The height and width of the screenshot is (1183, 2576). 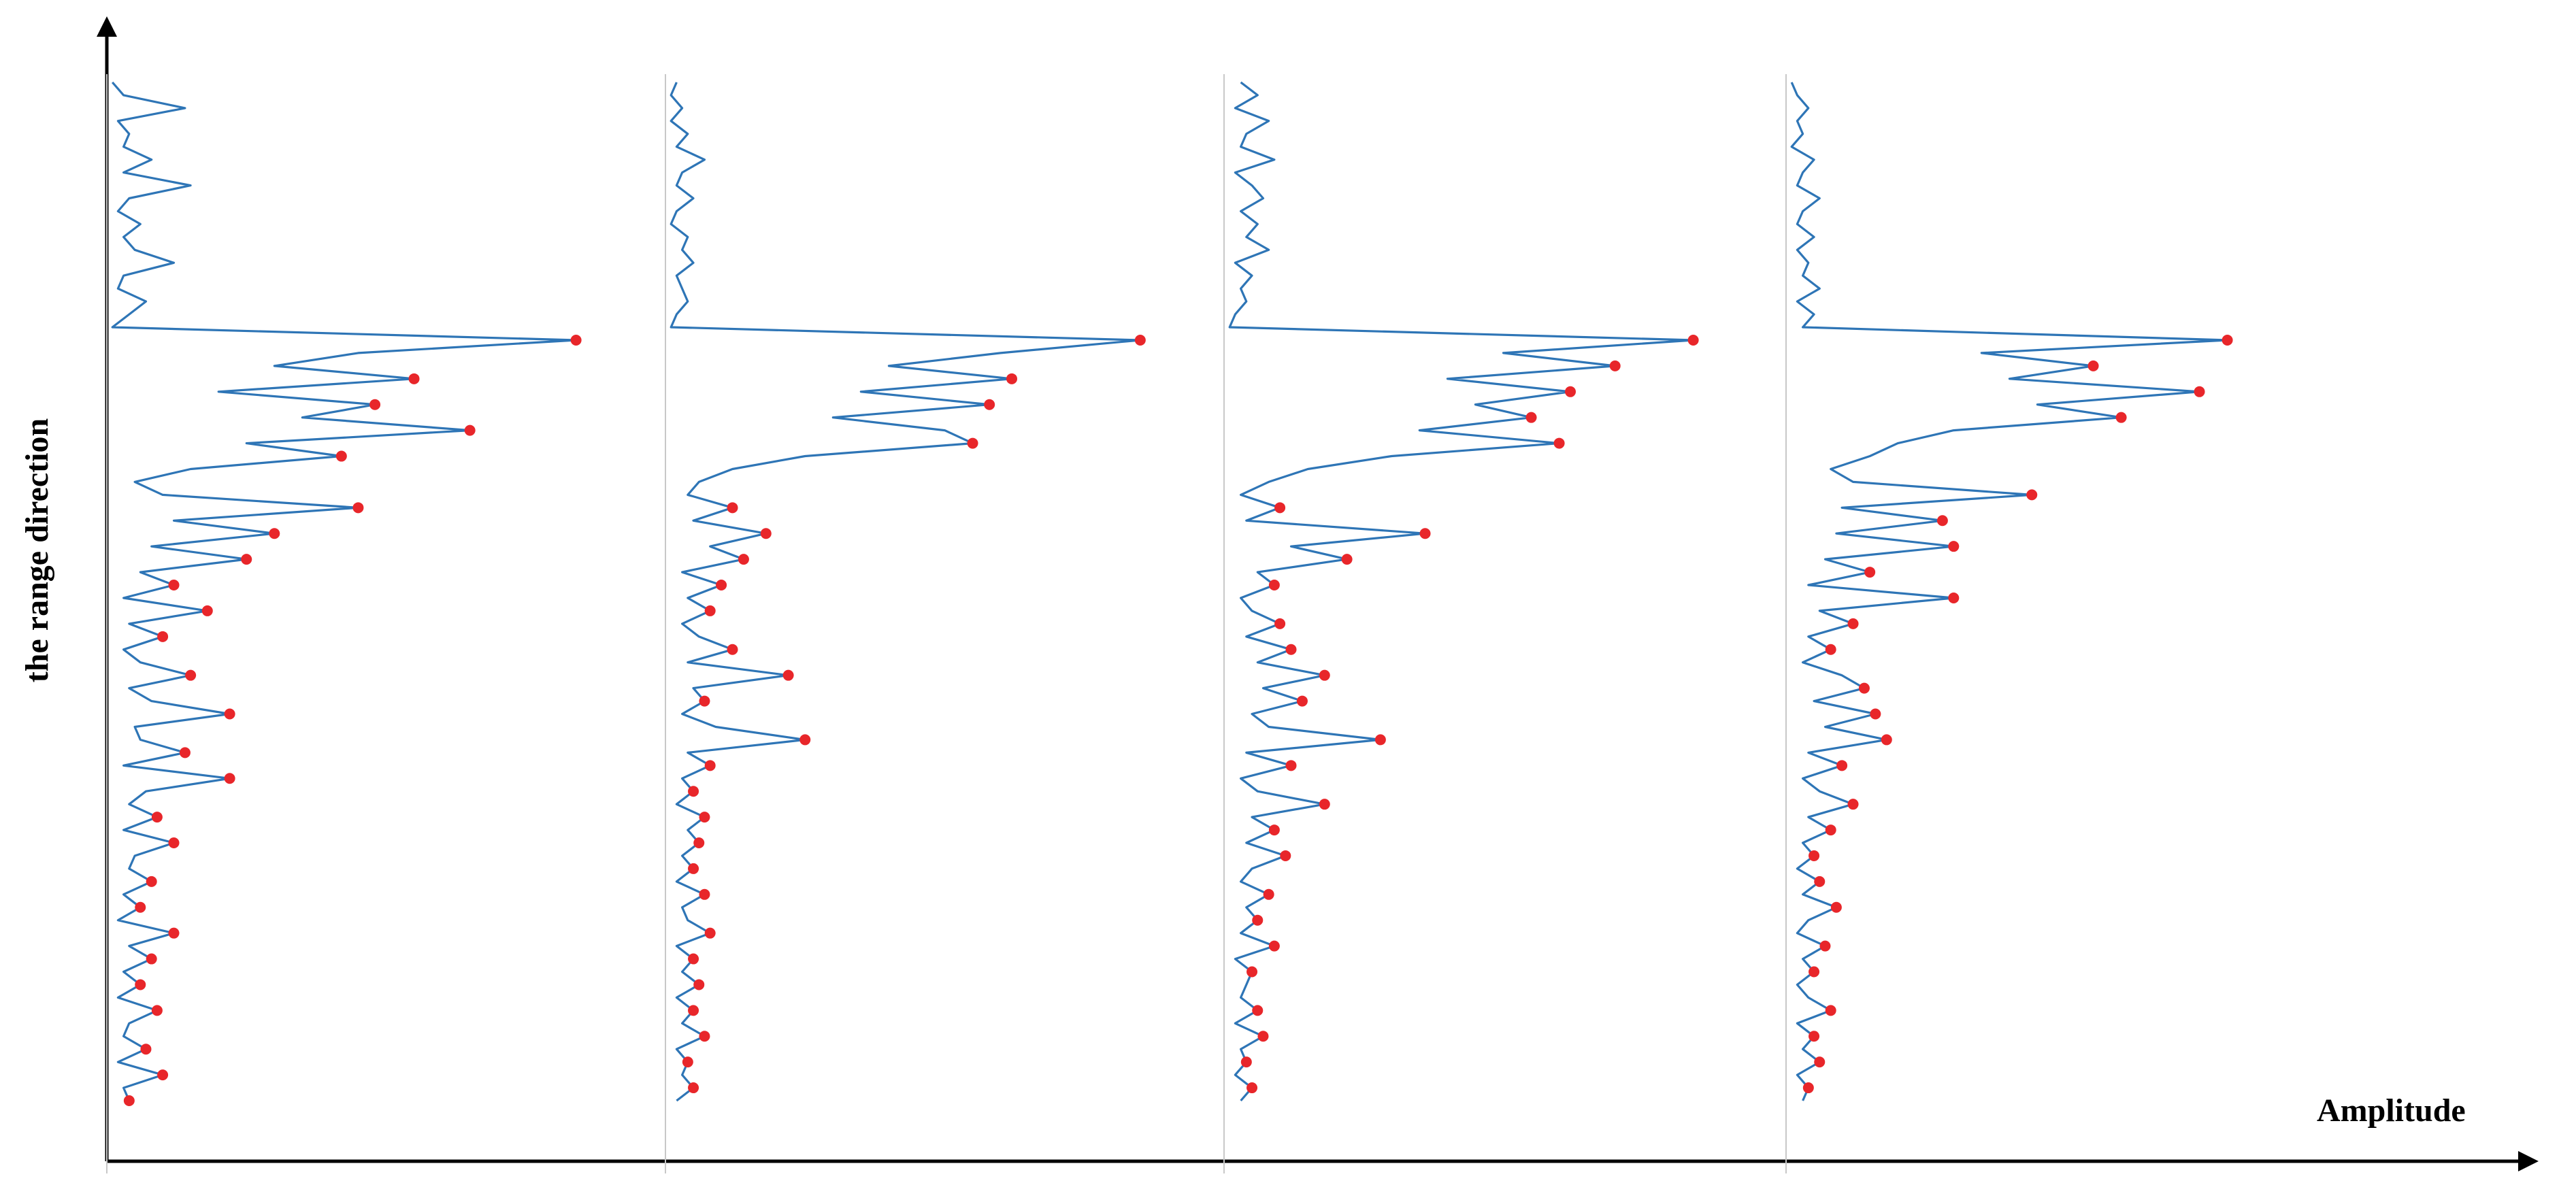 I want to click on y-axis-label: the range direction, so click(x=37, y=550).